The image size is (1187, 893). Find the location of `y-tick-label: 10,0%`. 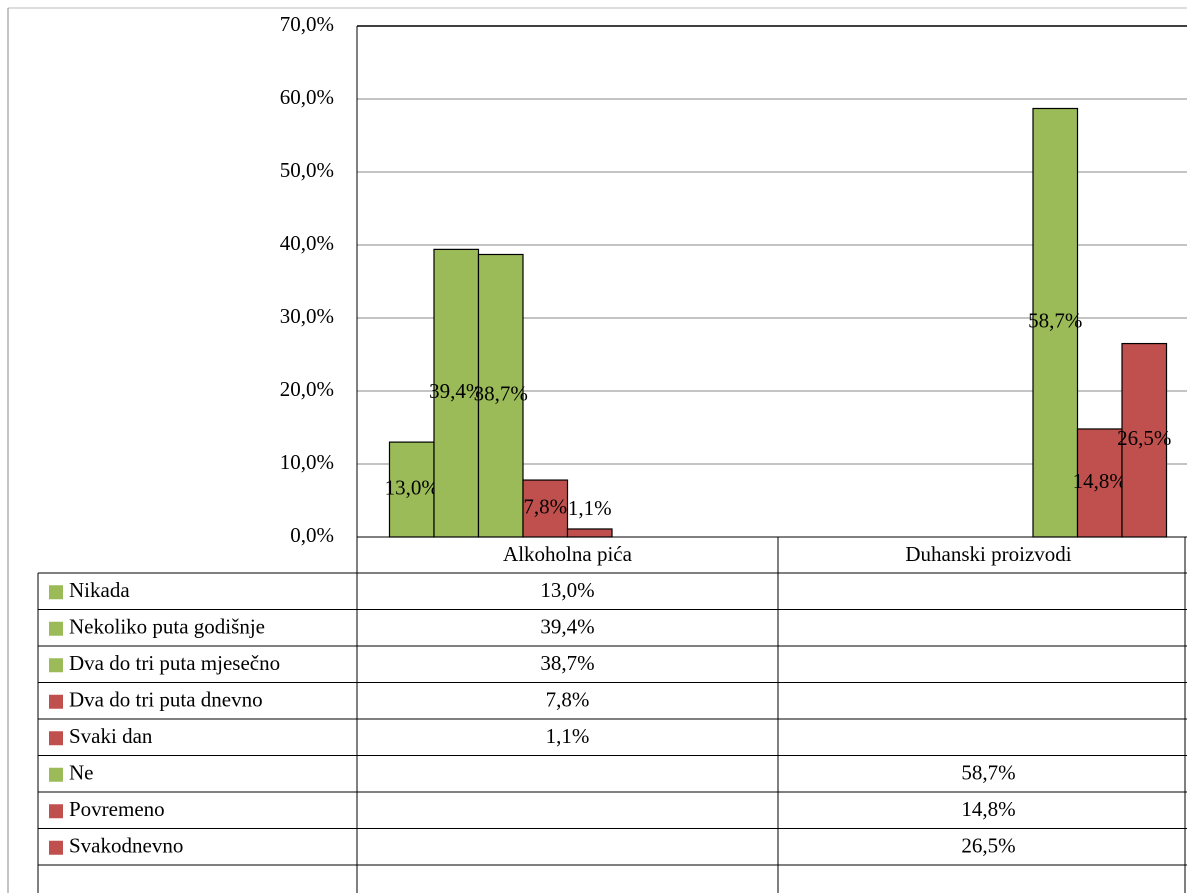

y-tick-label: 10,0% is located at coordinates (307, 462).